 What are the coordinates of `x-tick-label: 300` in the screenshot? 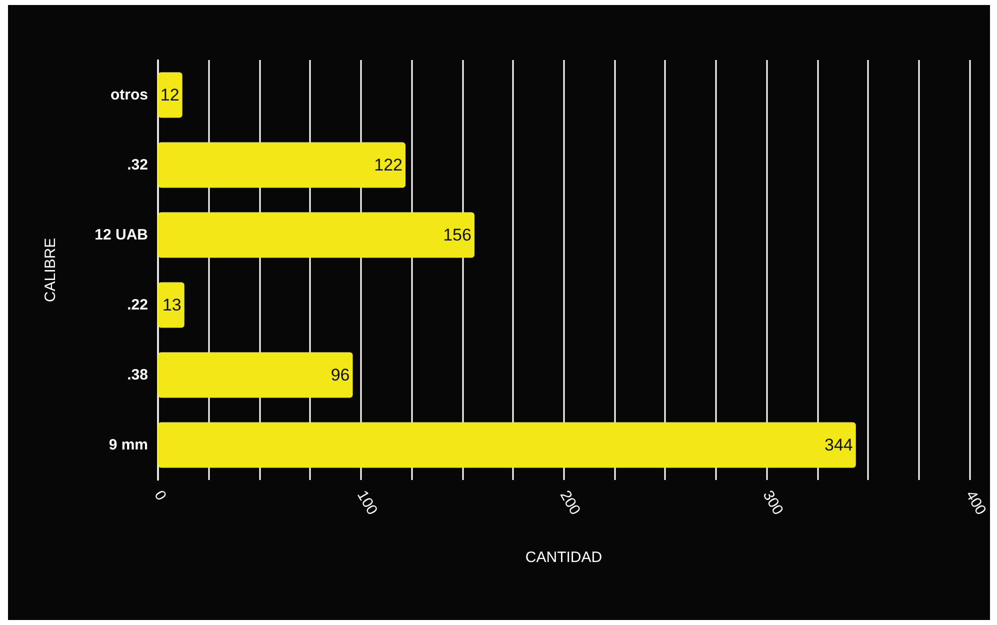 It's located at (772, 503).